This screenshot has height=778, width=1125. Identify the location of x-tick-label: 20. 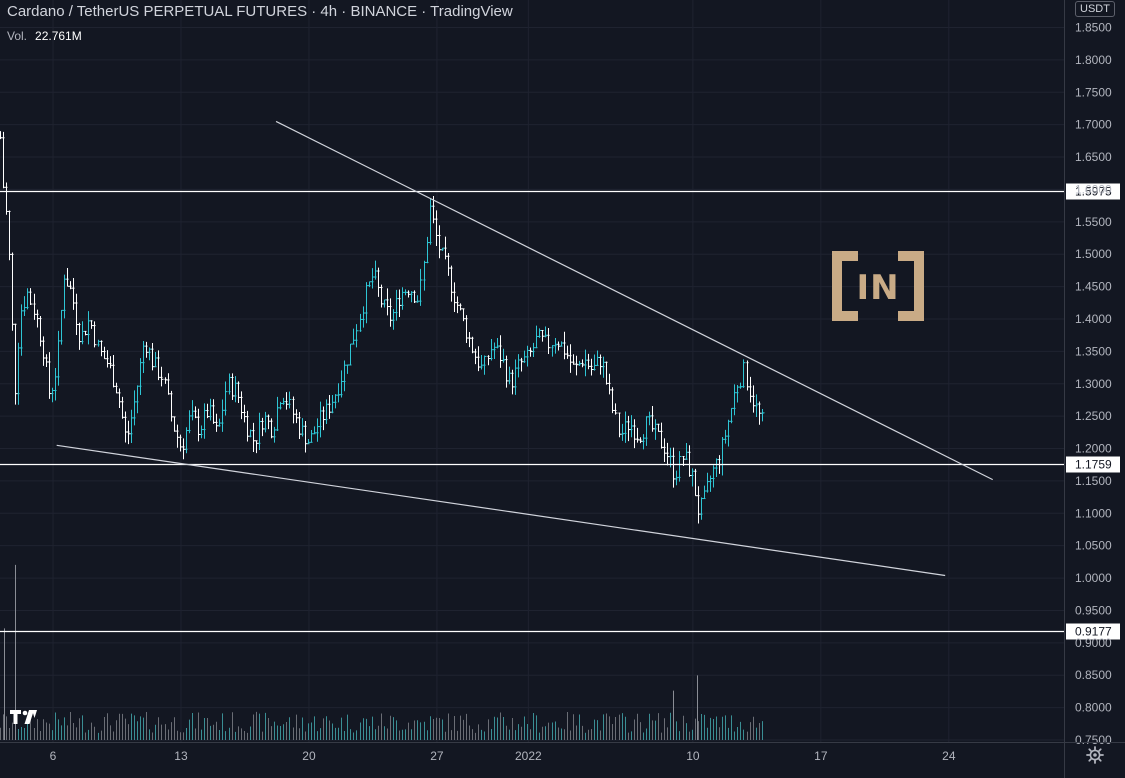
(309, 756).